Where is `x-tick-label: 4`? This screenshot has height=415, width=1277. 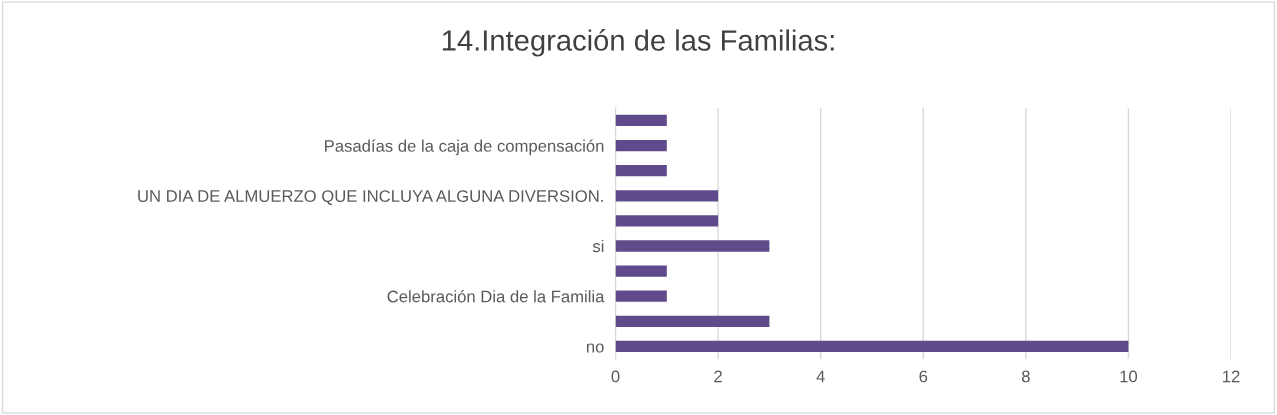
x-tick-label: 4 is located at coordinates (820, 376).